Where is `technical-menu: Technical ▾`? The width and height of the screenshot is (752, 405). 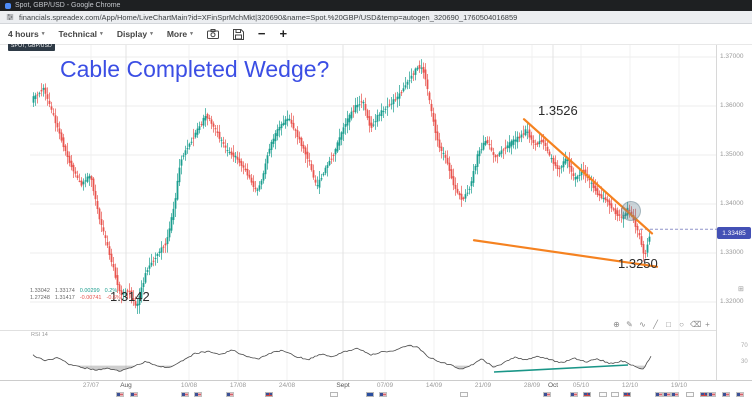
technical-menu: Technical ▾ is located at coordinates (80, 34).